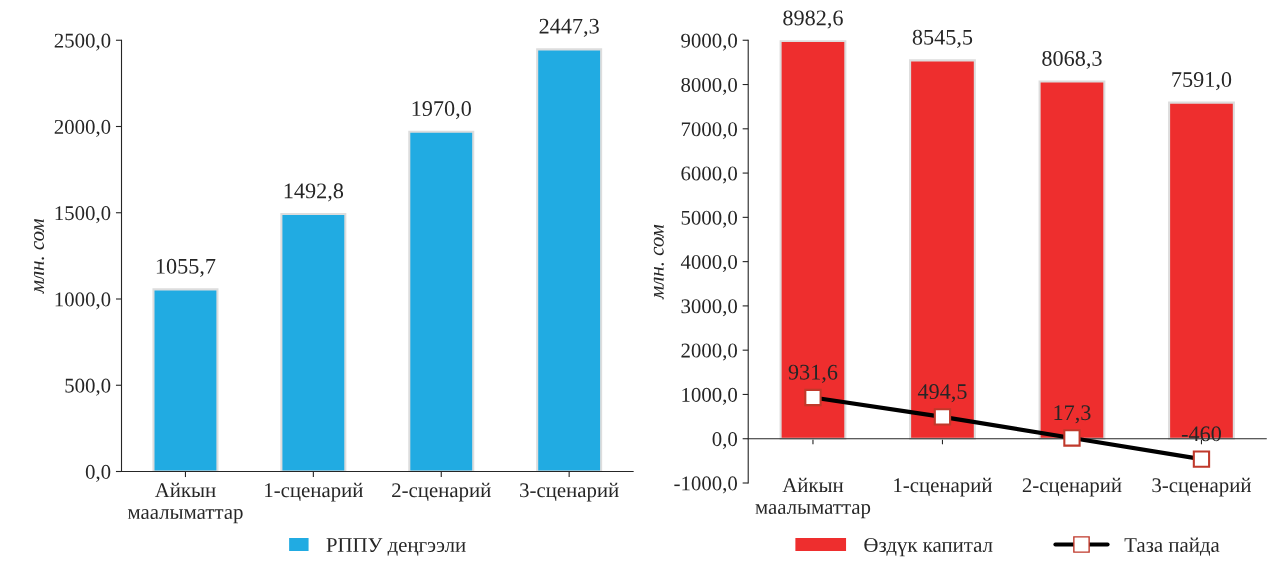 This screenshot has height=575, width=1279. Describe the element at coordinates (813, 19) in the screenshot. I see `data-label: 8982,6` at that location.